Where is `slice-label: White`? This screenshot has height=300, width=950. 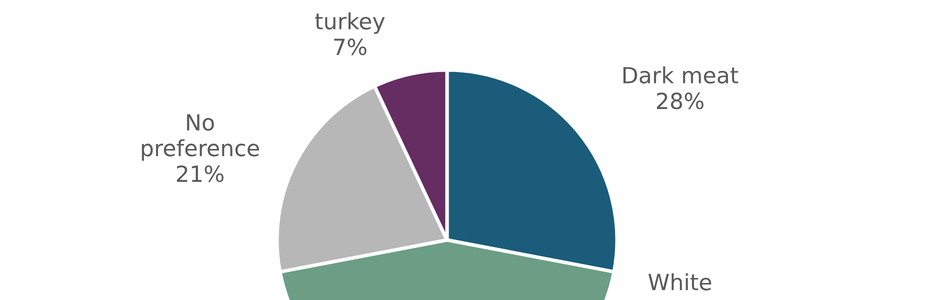 slice-label: White is located at coordinates (680, 281).